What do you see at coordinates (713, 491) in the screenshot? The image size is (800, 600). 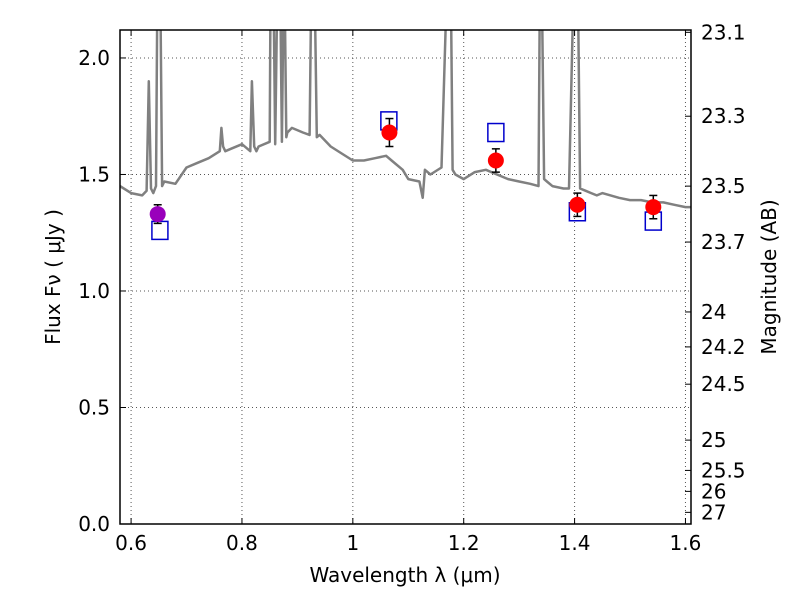 I see `right-tick-label: 26` at bounding box center [713, 491].